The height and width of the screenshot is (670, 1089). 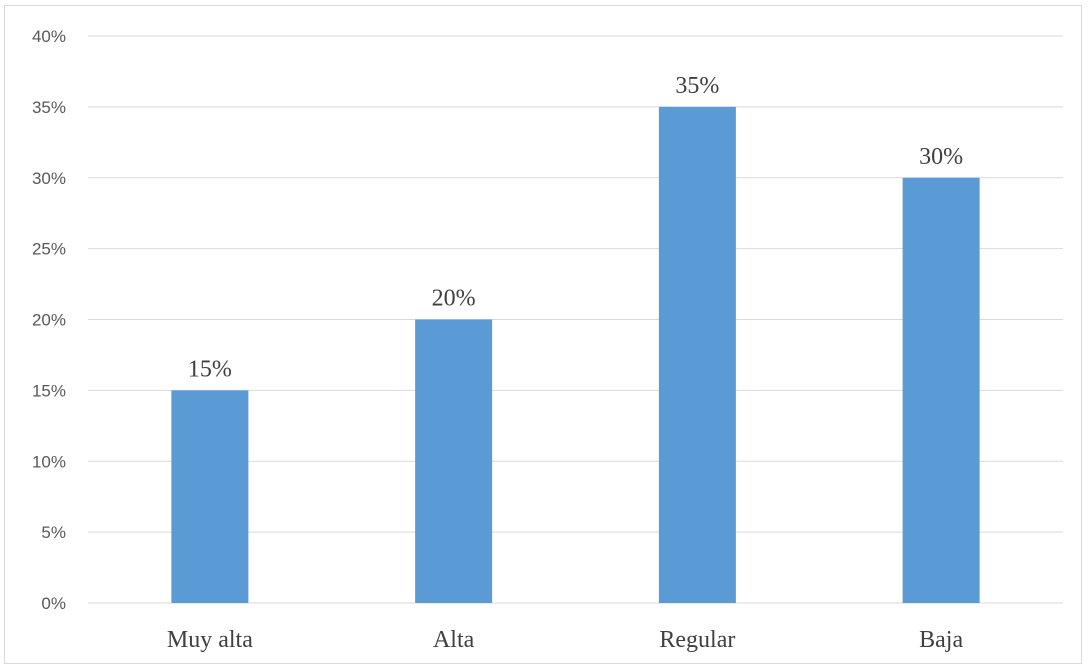 I want to click on y-tick-label: 5%, so click(x=53, y=532).